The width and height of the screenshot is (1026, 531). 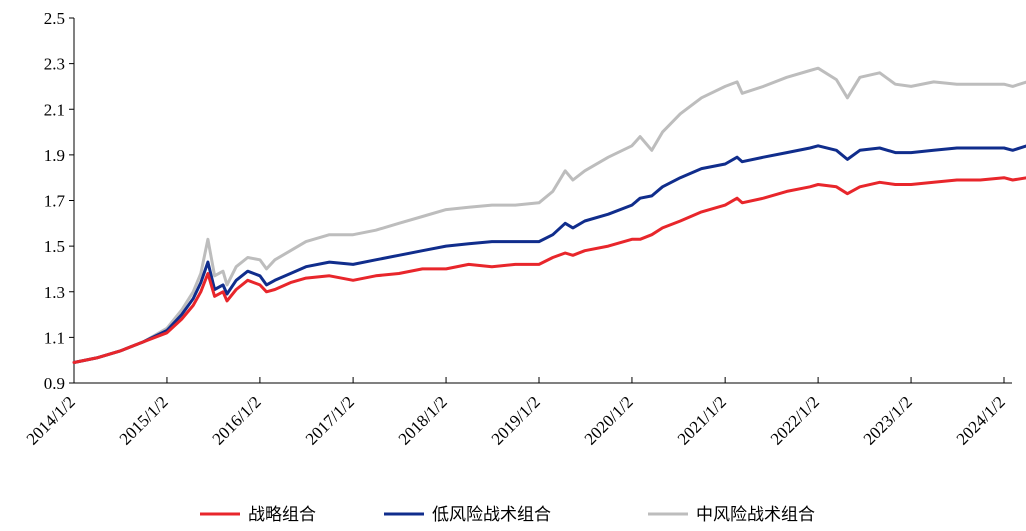 I want to click on x-tick-label: 2022/1/2, so click(x=795, y=420).